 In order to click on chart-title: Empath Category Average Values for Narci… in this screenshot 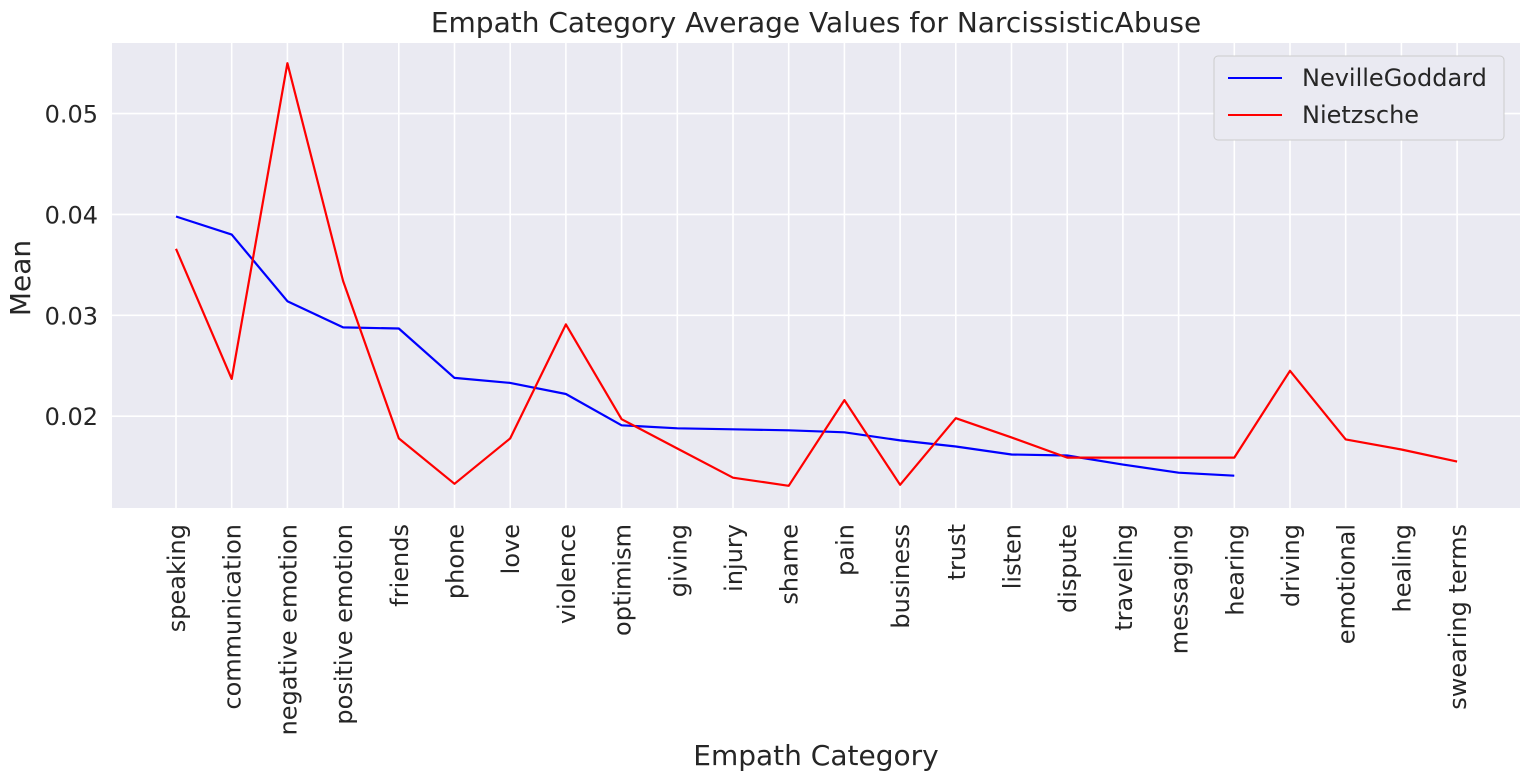, I will do `click(816, 22)`.